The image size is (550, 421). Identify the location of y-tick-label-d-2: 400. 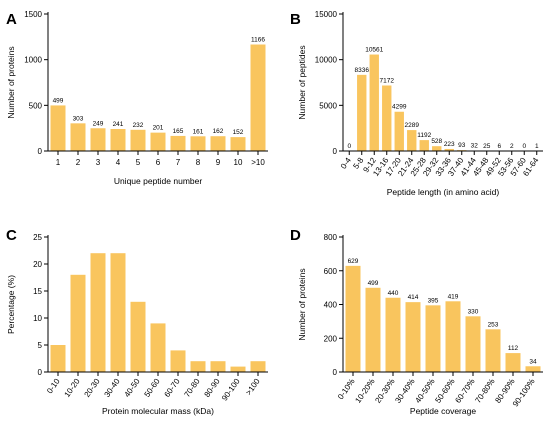
(331, 305).